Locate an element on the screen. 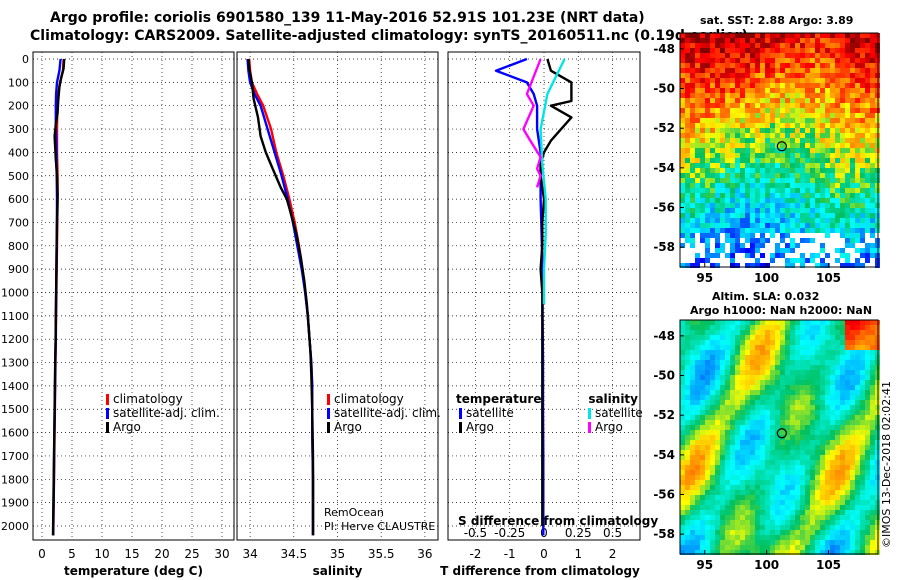 Image resolution: width=900 pixels, height=580 pixels. tdiff-tick-label: -2 is located at coordinates (475, 554).